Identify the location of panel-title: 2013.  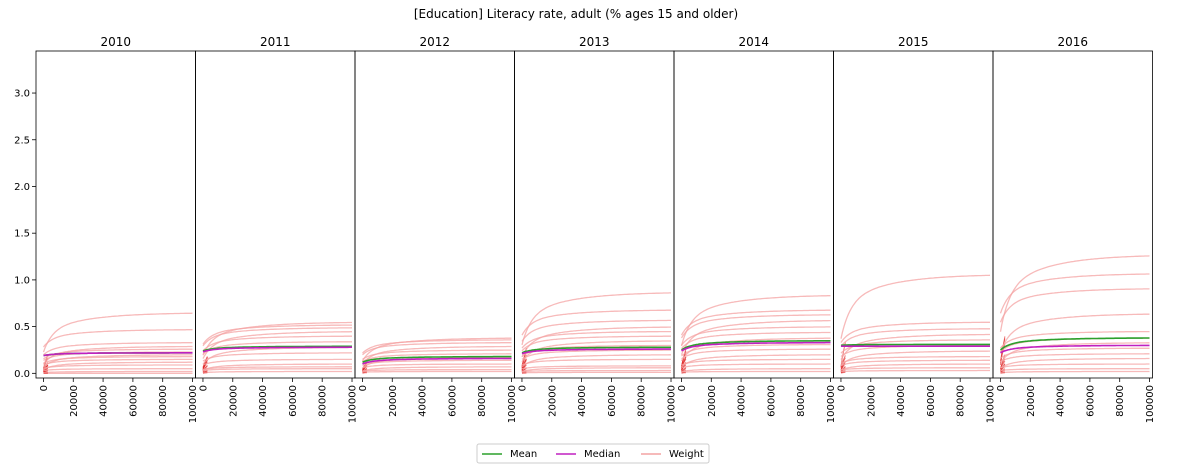
(594, 42).